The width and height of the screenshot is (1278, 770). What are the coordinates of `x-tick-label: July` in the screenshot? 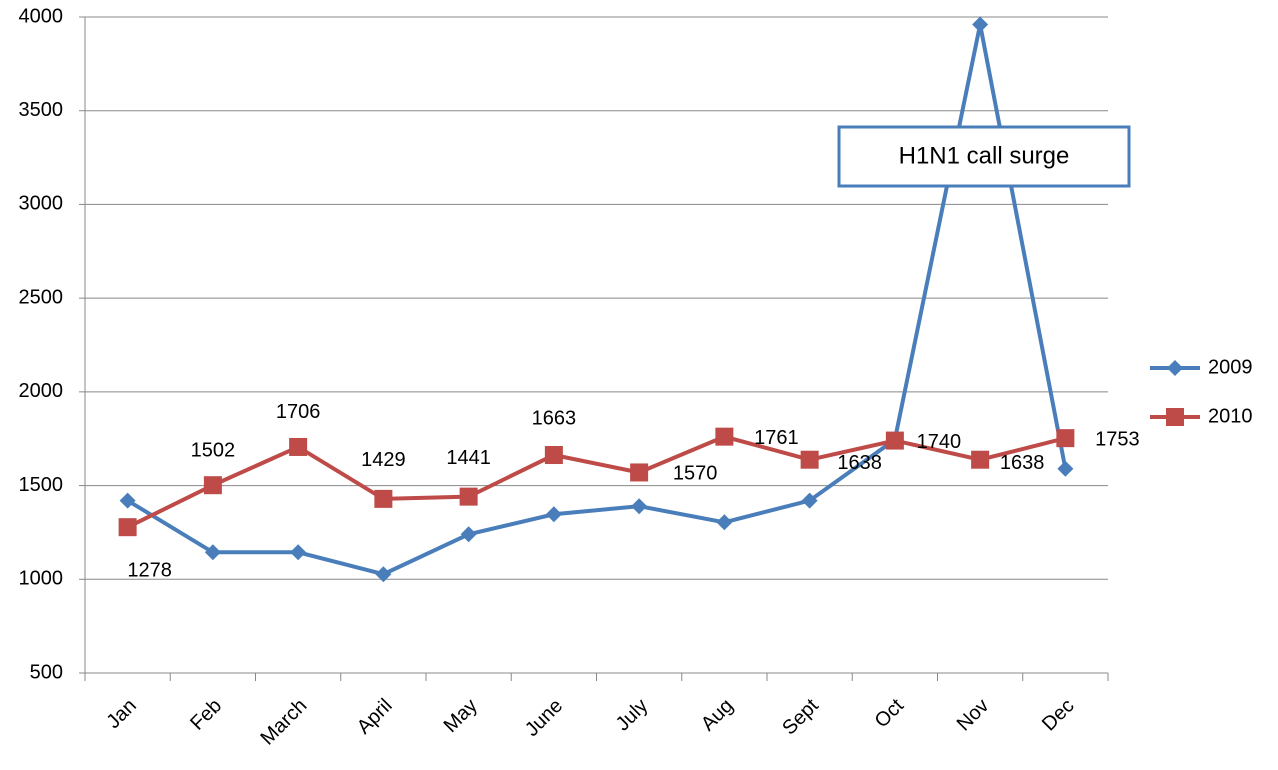 It's located at (632, 715).